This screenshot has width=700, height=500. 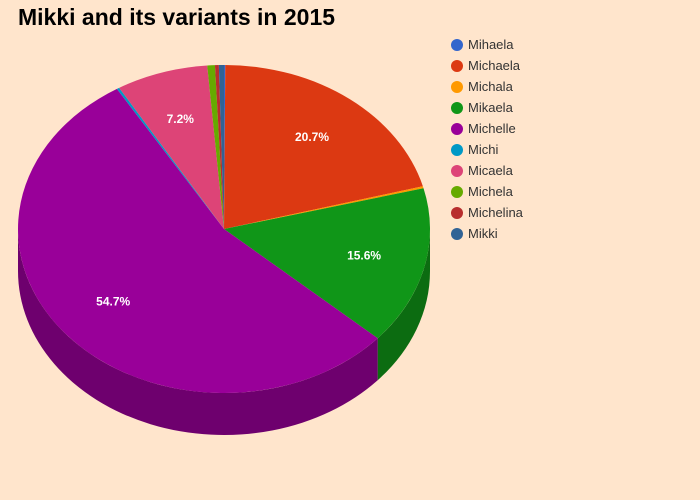 I want to click on legend-item-mikaela: Mikaela, so click(x=487, y=107).